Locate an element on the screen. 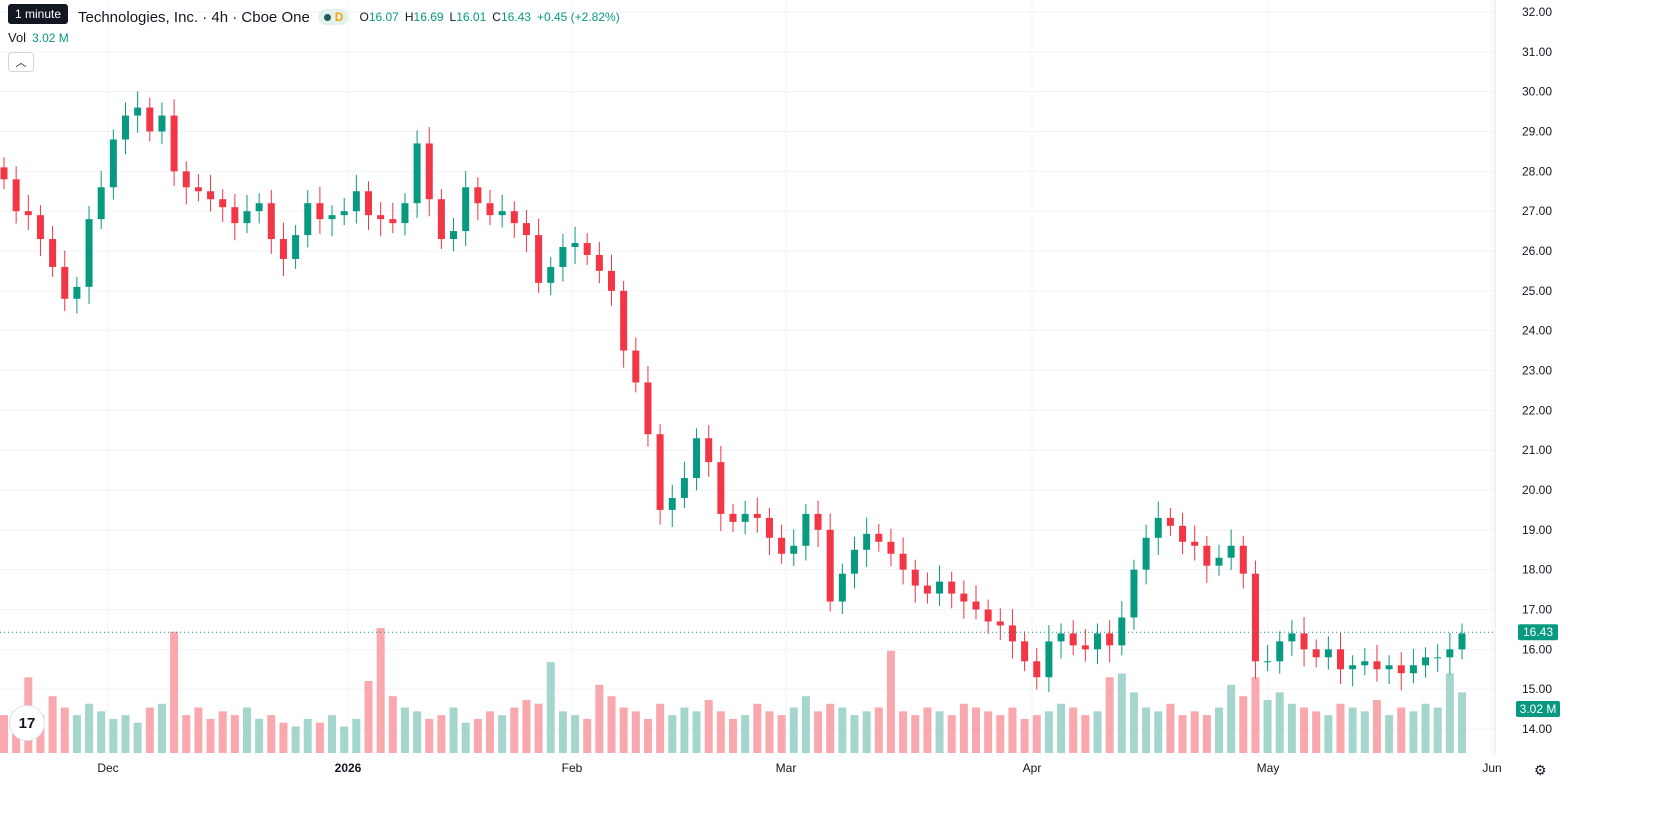 The width and height of the screenshot is (1678, 835). volume-legend: Vol 3.02 M is located at coordinates (38, 37).